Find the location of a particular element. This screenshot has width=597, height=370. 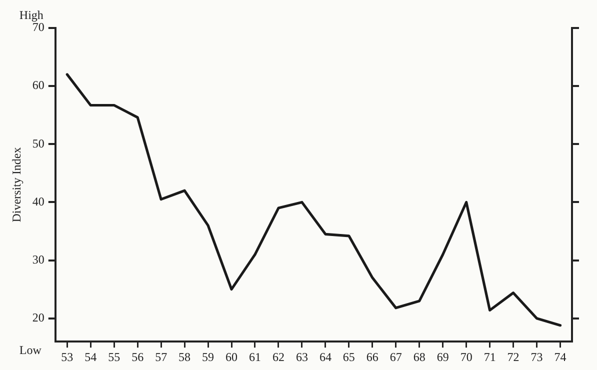

x-tick-label: 71 is located at coordinates (490, 357).